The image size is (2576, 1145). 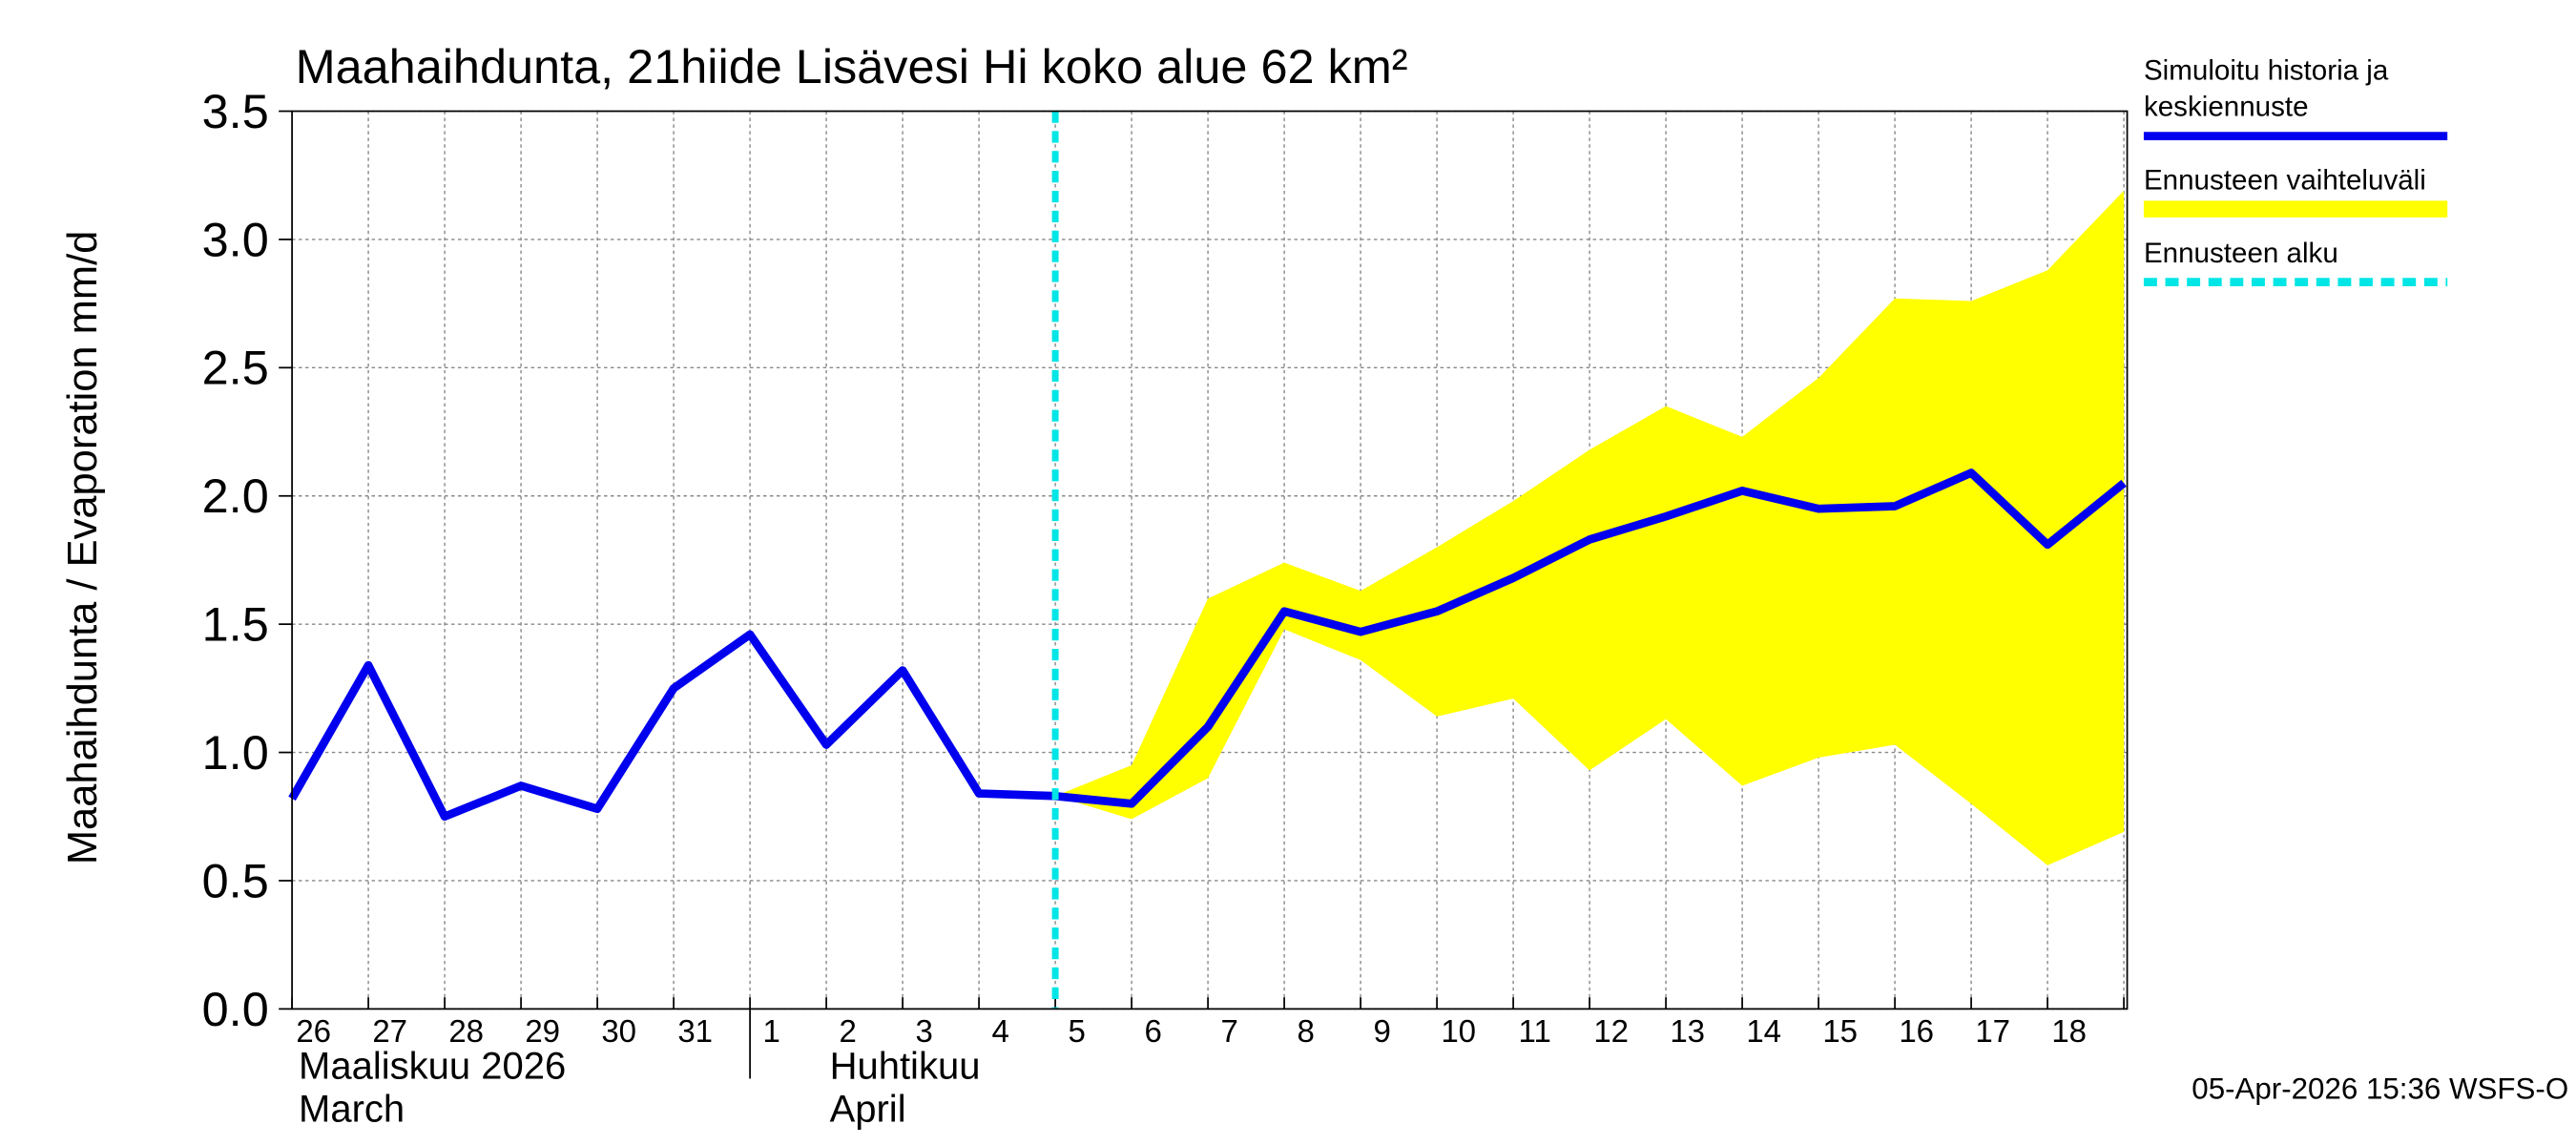 What do you see at coordinates (905, 1066) in the screenshot?
I see `month-label: Huhtikuu` at bounding box center [905, 1066].